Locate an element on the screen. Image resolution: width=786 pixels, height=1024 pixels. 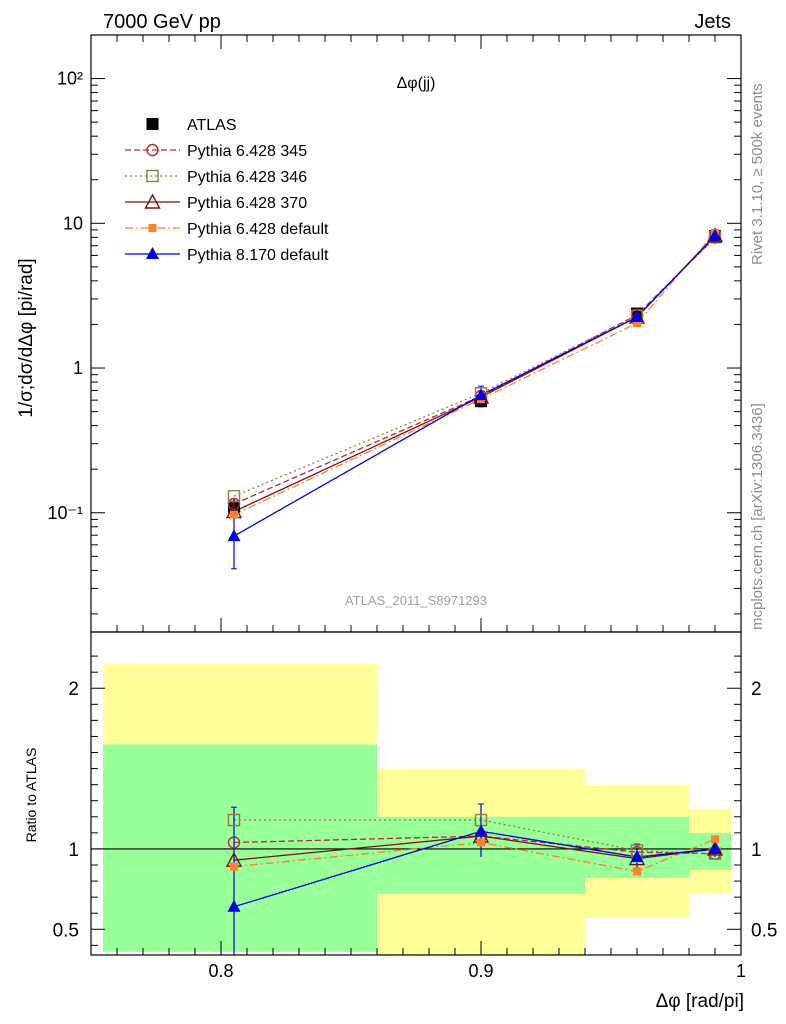
x-axis-label: Δφ [rad/pi] is located at coordinates (700, 1001).